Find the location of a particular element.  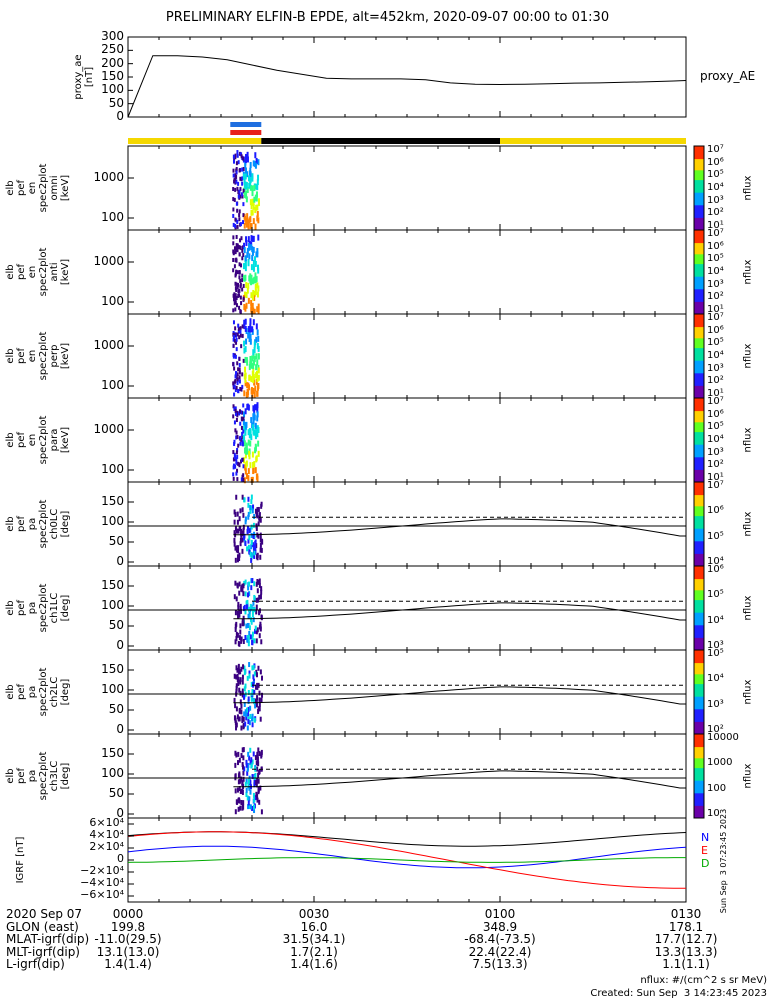

proxy-ae-line is located at coordinates (407, 86).